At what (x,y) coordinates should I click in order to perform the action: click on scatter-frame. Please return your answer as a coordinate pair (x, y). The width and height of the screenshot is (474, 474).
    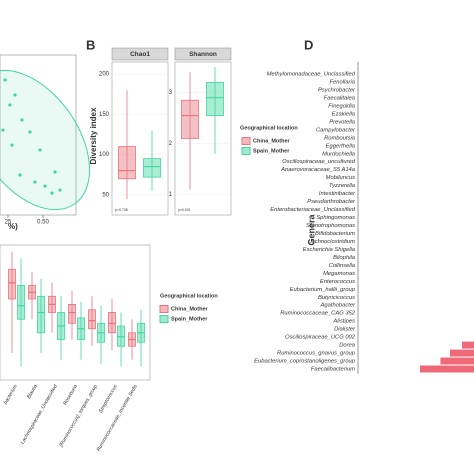
    Looking at the image, I should click on (38, 135).